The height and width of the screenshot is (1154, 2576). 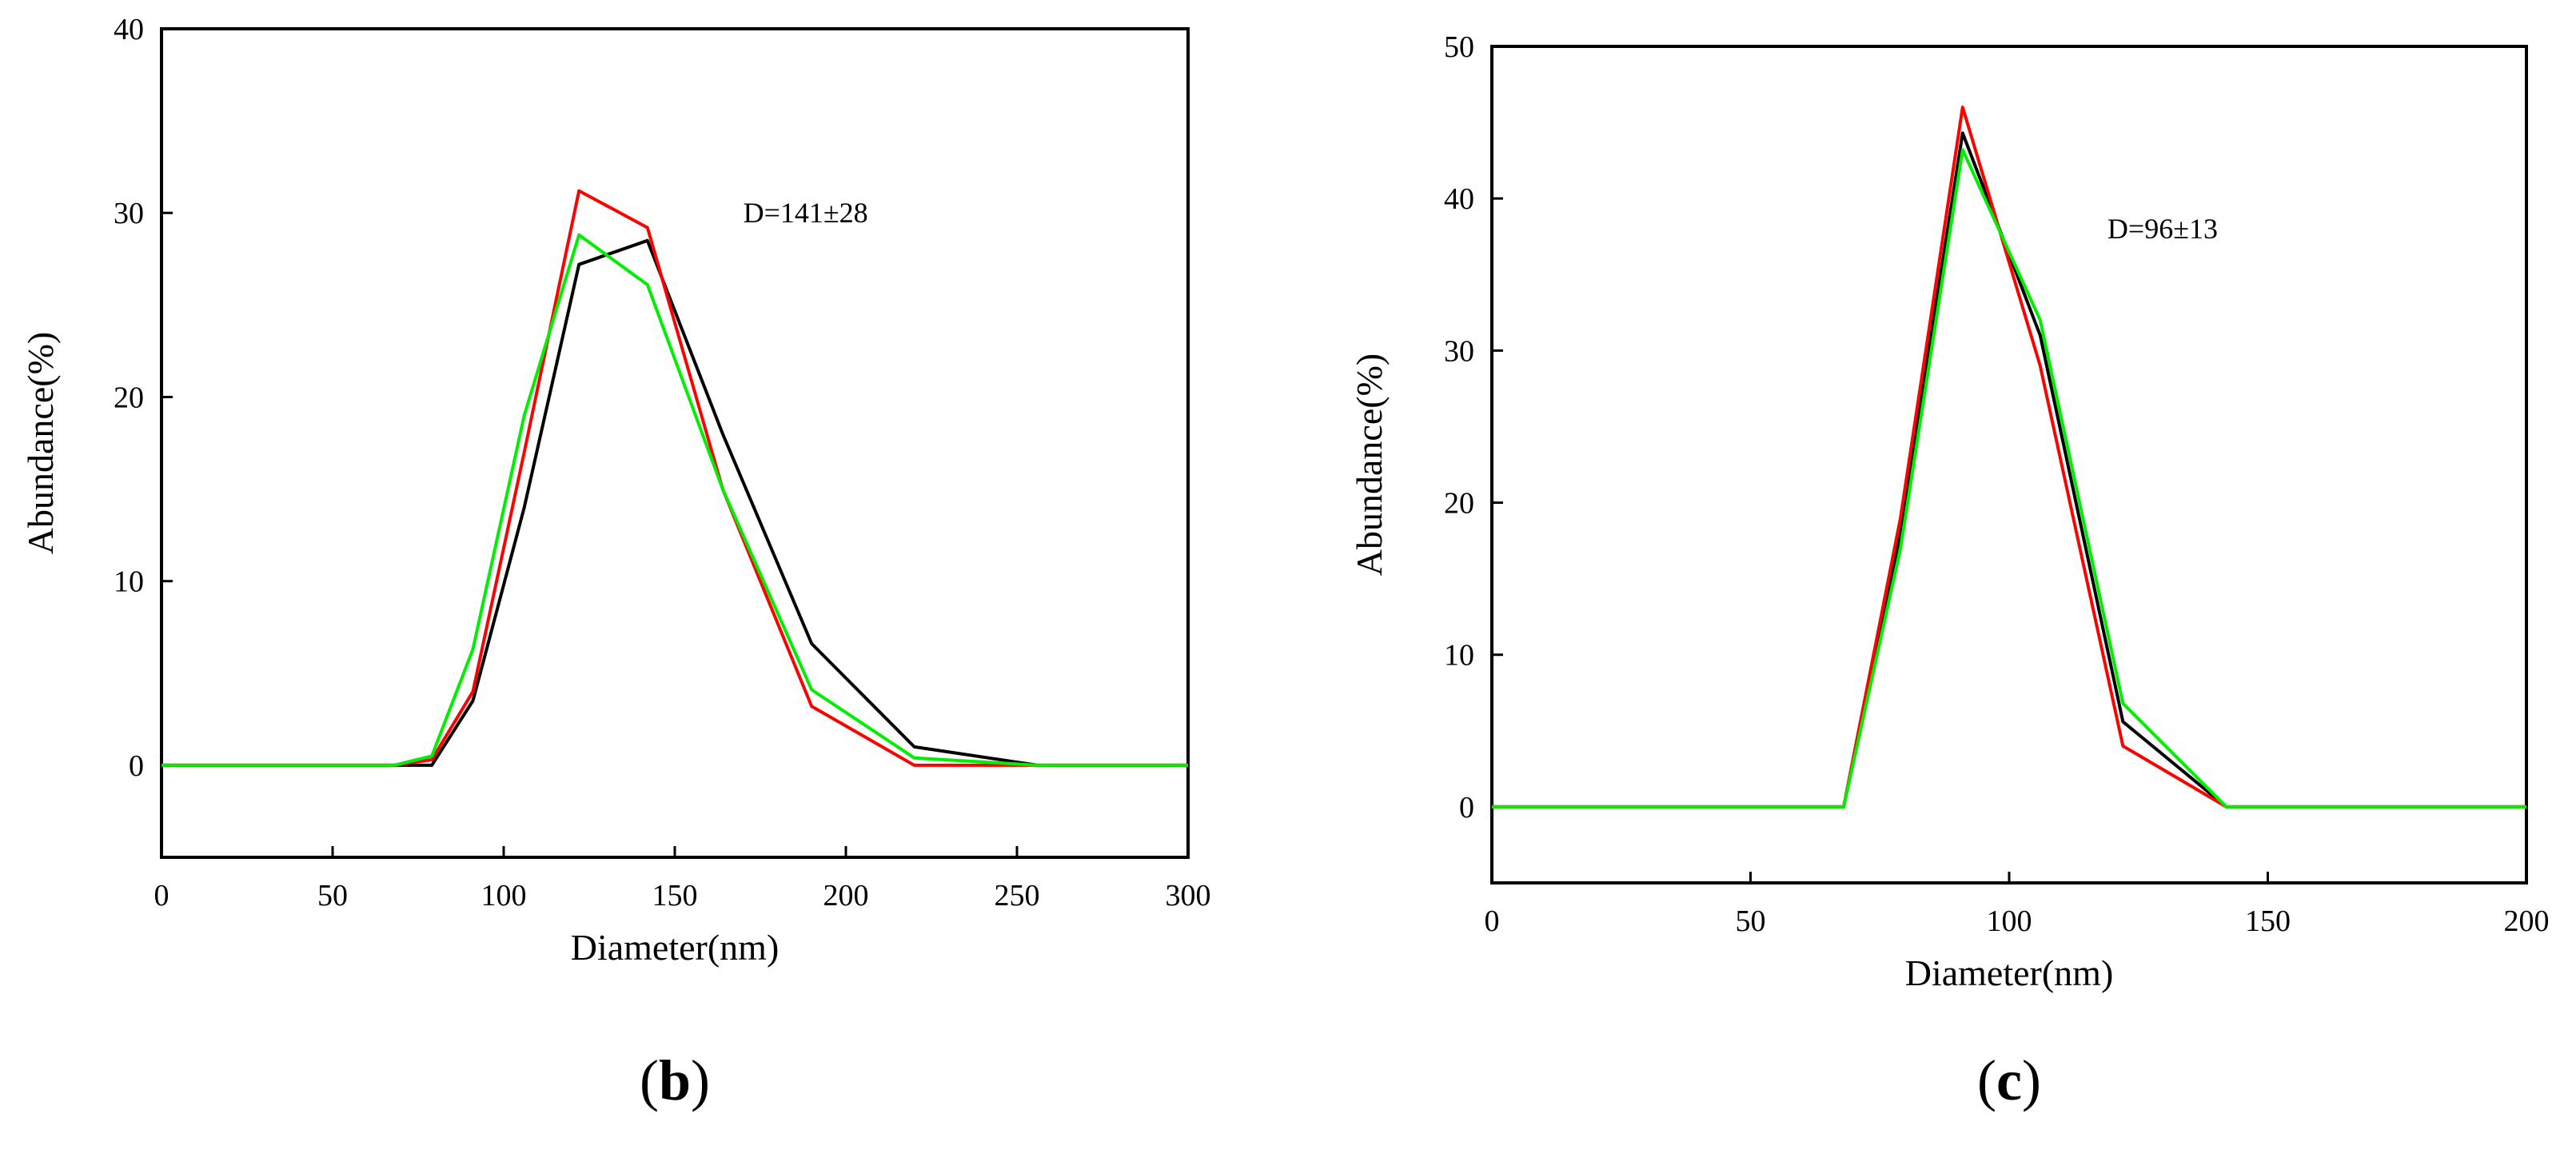 I want to click on panel-label-letter: b, so click(x=675, y=1080).